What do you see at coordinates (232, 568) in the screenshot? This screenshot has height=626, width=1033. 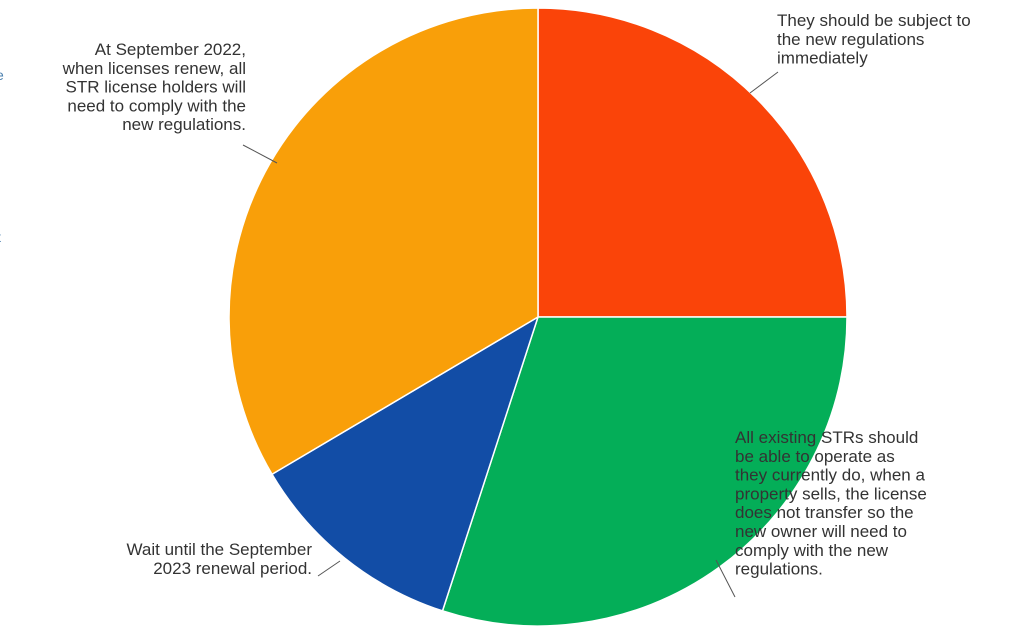 I see `slice-label-line: 2023 renewal period.` at bounding box center [232, 568].